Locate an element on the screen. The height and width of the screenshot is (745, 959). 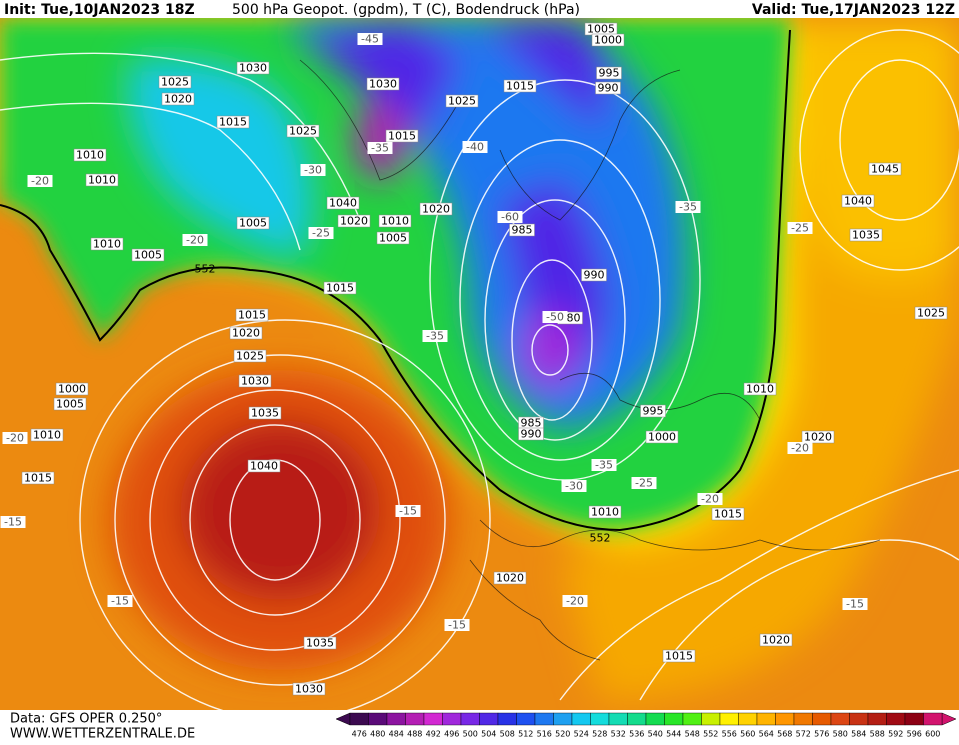
website: WWW.WETTERZENTRALE.DE is located at coordinates (102, 734).